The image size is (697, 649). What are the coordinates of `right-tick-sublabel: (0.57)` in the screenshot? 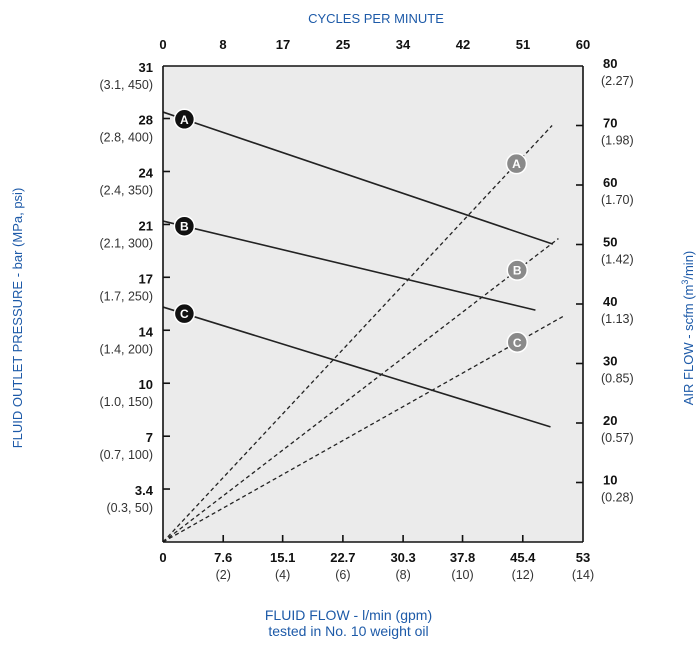 It's located at (617, 438).